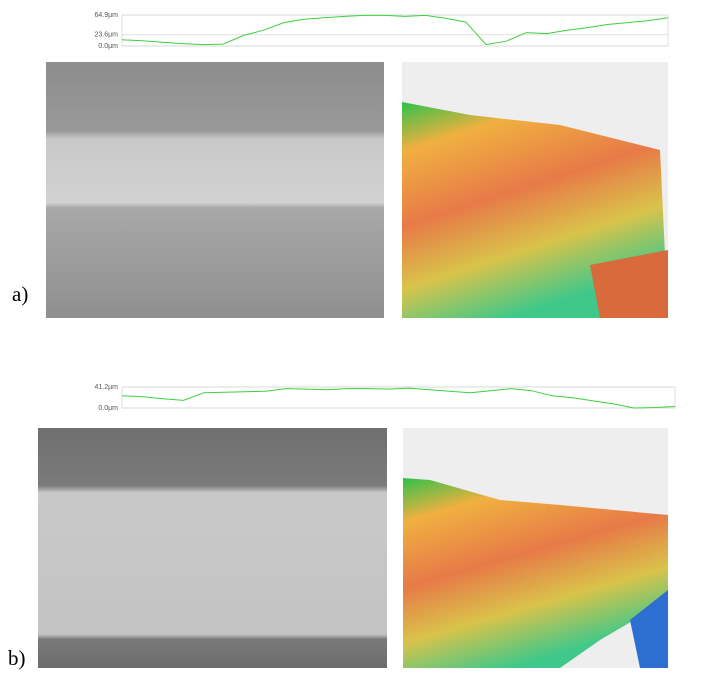 This screenshot has width=723, height=695. What do you see at coordinates (20, 294) in the screenshot?
I see `panel-label: a)` at bounding box center [20, 294].